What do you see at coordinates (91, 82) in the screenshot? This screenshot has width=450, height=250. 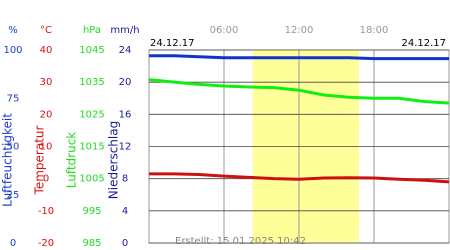 I see `y-tick-label: 1035` at bounding box center [91, 82].